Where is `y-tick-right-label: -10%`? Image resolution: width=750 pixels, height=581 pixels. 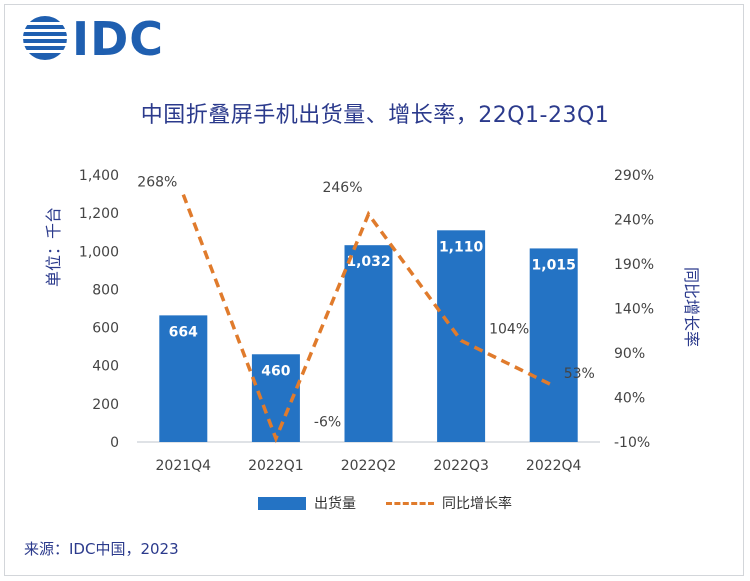
y-tick-right-label: -10% is located at coordinates (632, 443).